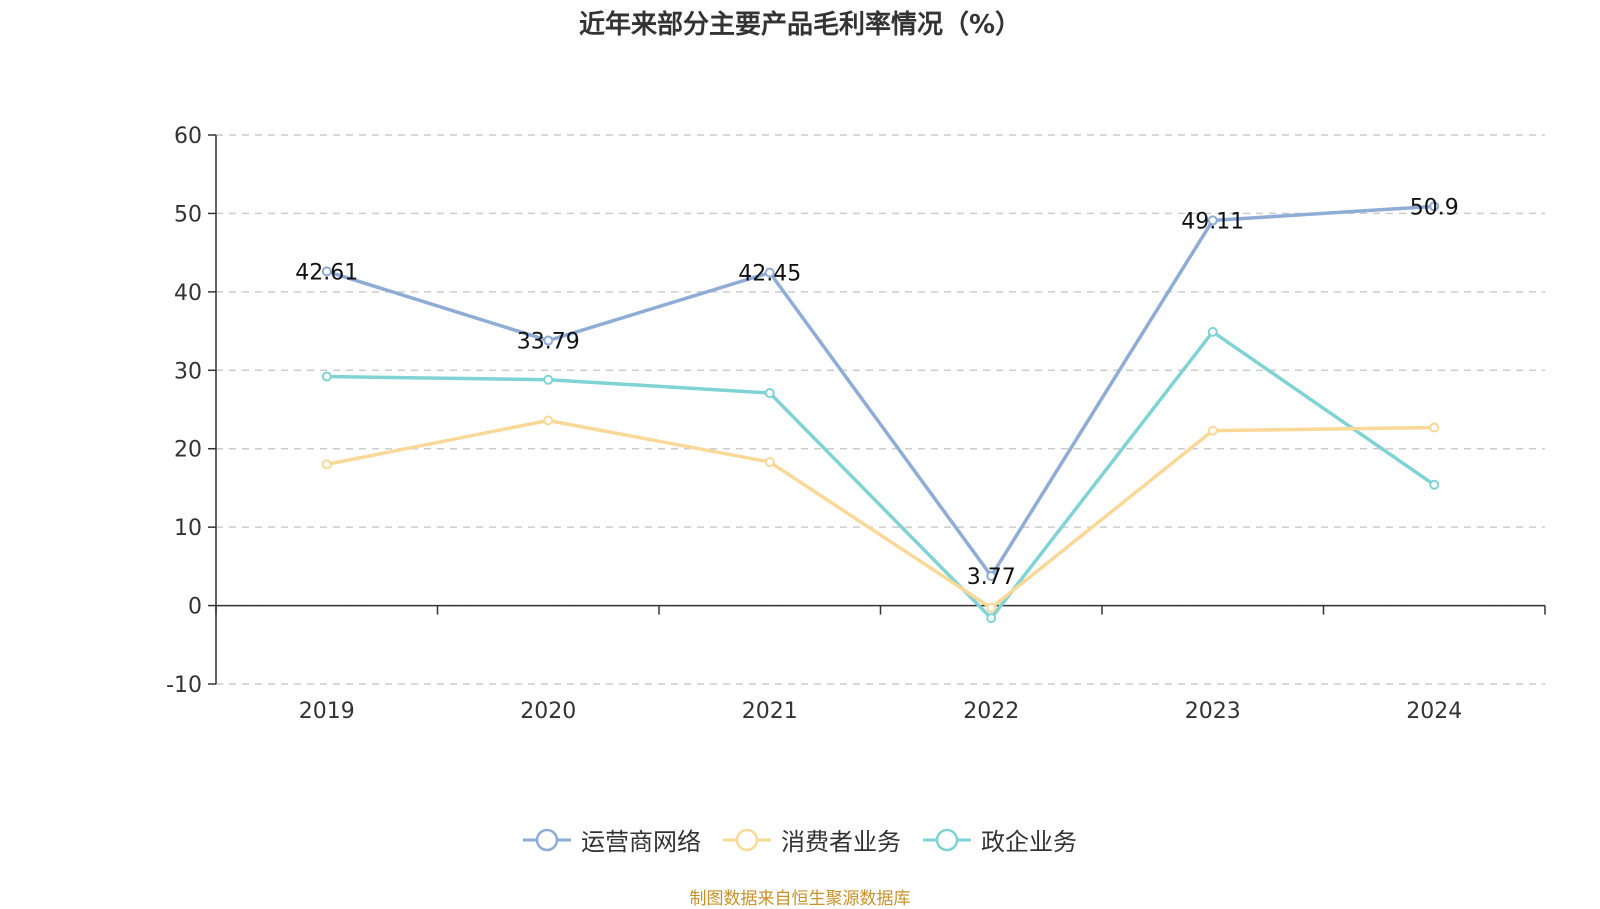 The height and width of the screenshot is (909, 1600). I want to click on chart-title: 近年来部分主要产品毛利率情况（%）, so click(800, 25).